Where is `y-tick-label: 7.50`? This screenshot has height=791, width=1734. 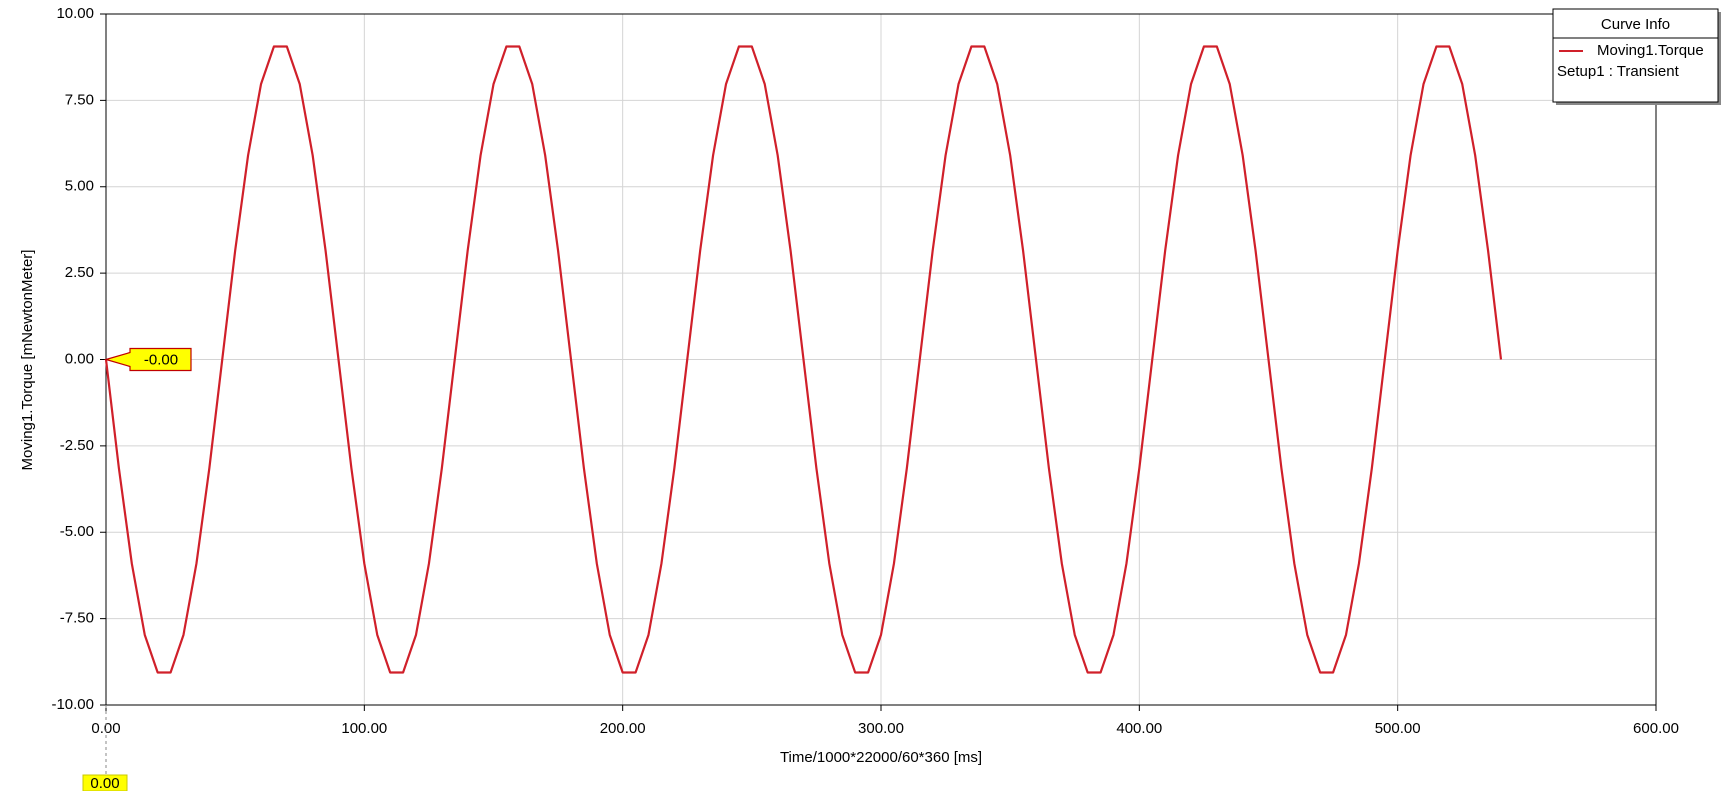
y-tick-label: 7.50 is located at coordinates (79, 99).